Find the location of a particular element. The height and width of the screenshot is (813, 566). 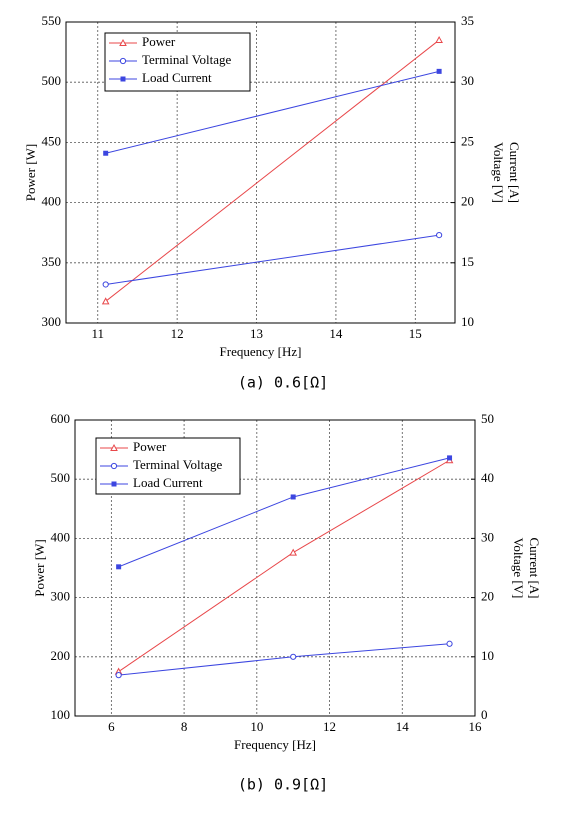

x-tick-label: 8 is located at coordinates (184, 726).